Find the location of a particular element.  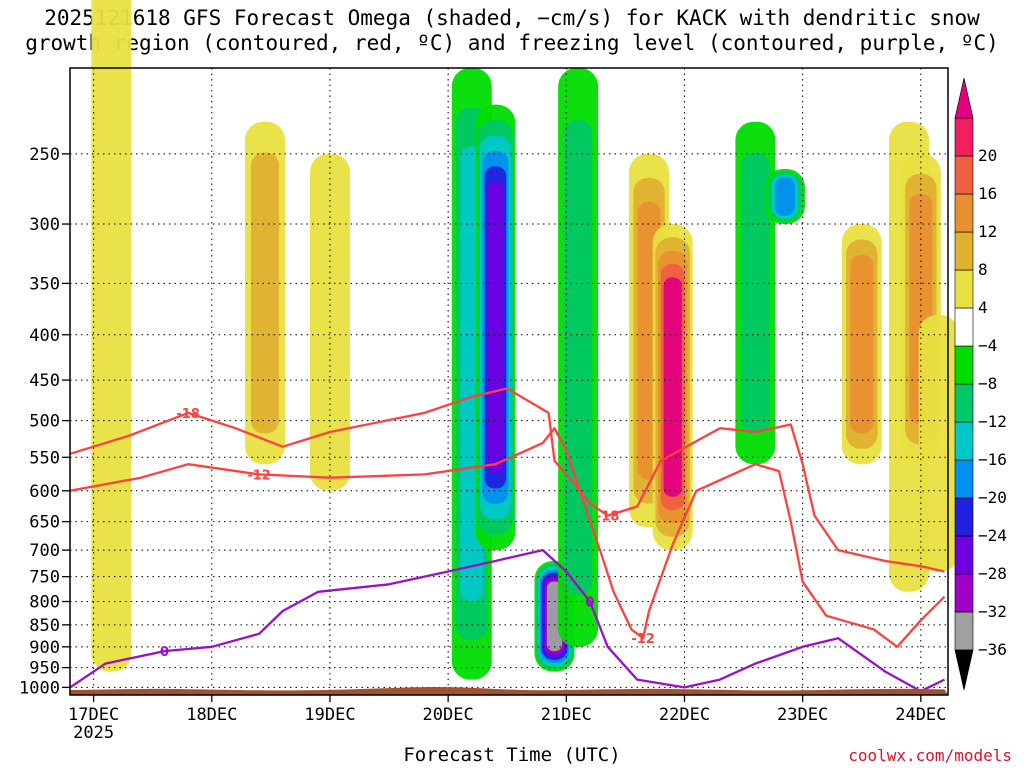

credit-text: coolwx.com/models is located at coordinates (930, 755).